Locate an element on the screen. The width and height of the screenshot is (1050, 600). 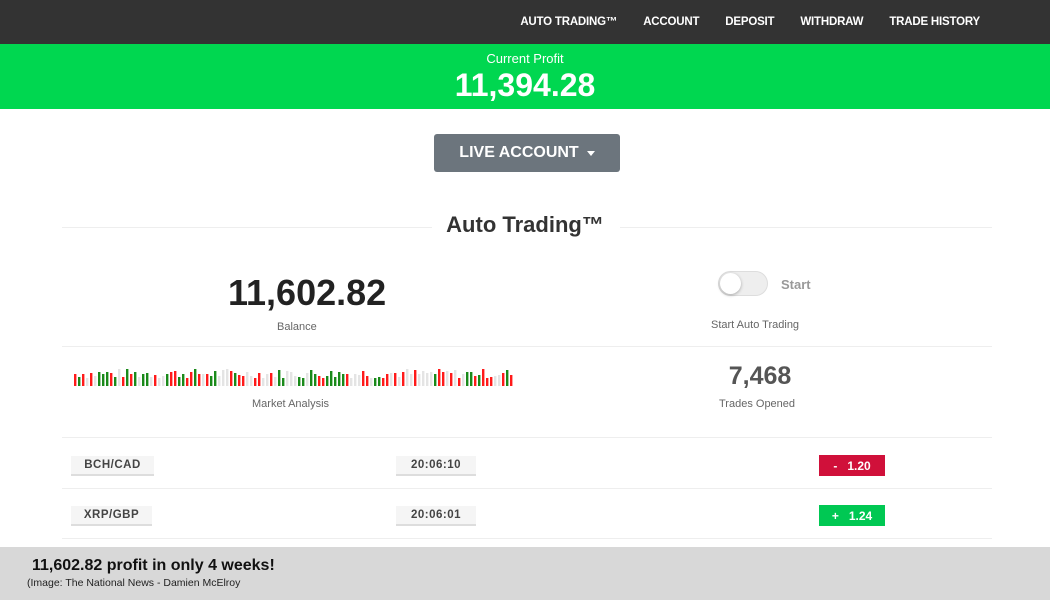
market-analysis-bars is located at coordinates (293, 377).